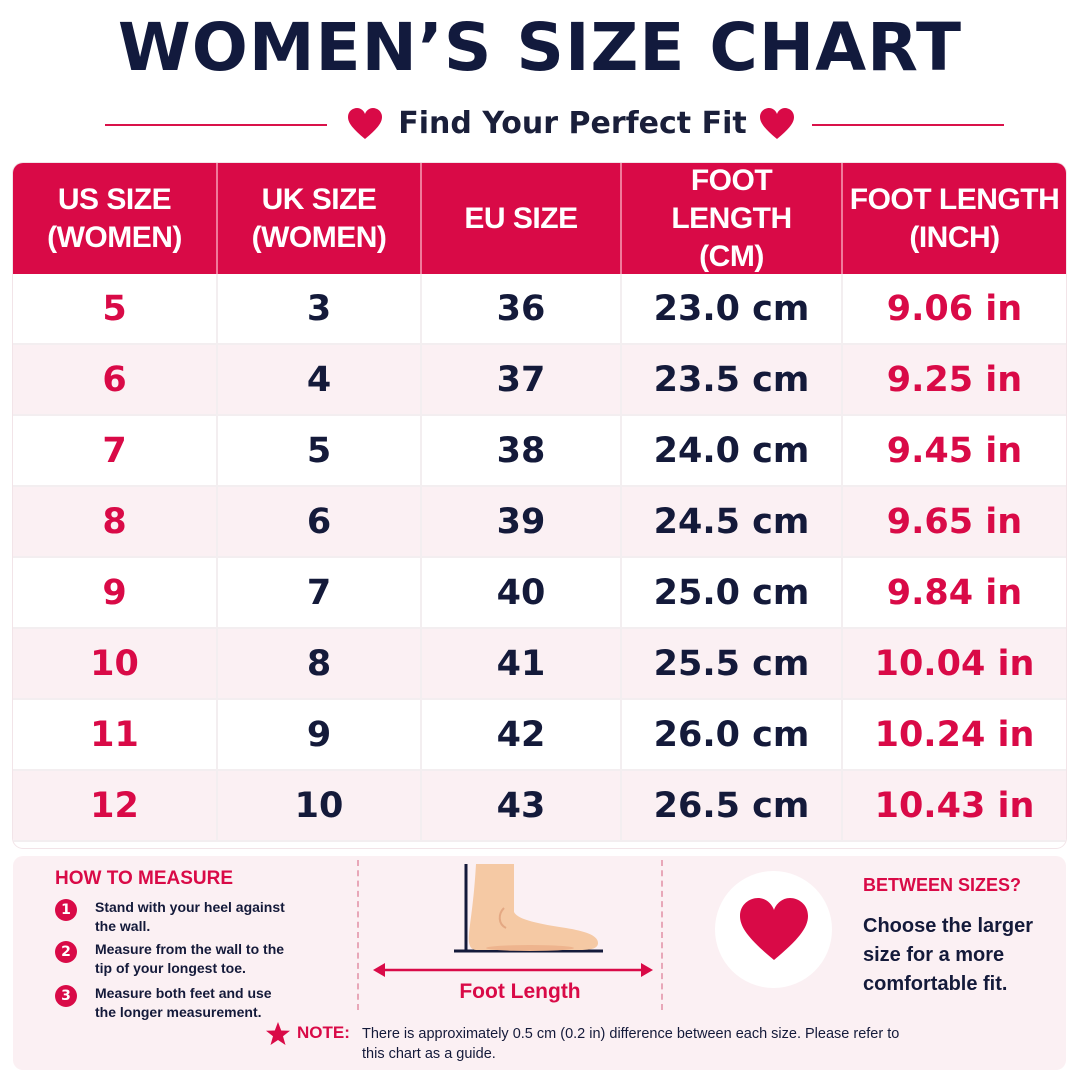 The height and width of the screenshot is (1080, 1080). I want to click on table-row: 7 5 38 24.0 cm 9.45 in, so click(539, 451).